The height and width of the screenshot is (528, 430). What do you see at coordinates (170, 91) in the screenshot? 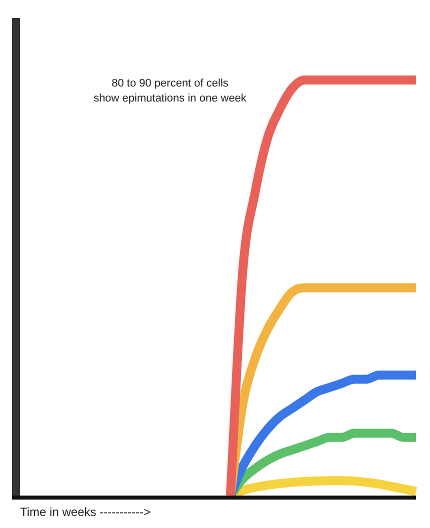
I see `annotation: 80 to 90 percent of cells show epimutations in one week` at bounding box center [170, 91].